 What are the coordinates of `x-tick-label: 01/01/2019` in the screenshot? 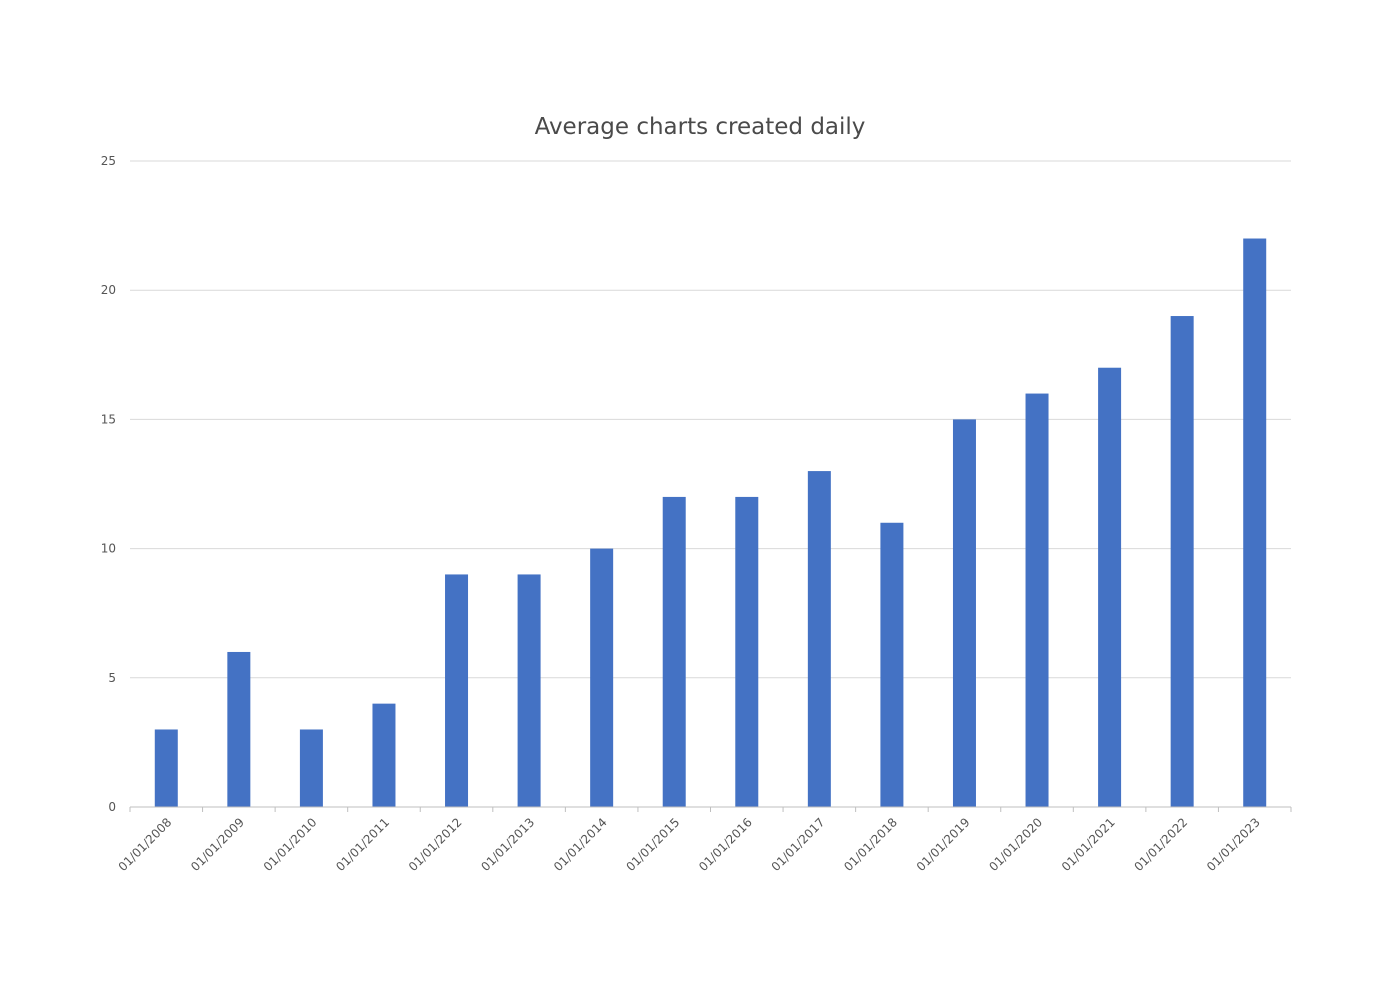 It's located at (943, 844).